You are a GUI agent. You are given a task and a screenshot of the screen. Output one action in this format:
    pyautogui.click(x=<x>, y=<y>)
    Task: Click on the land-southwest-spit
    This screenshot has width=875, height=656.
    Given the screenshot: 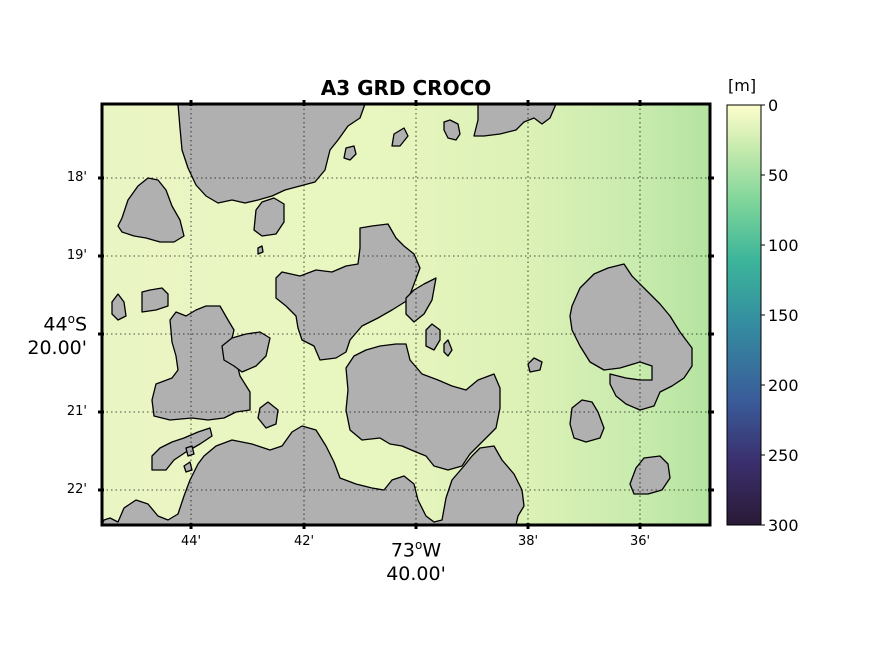 What is the action you would take?
    pyautogui.click(x=182, y=449)
    